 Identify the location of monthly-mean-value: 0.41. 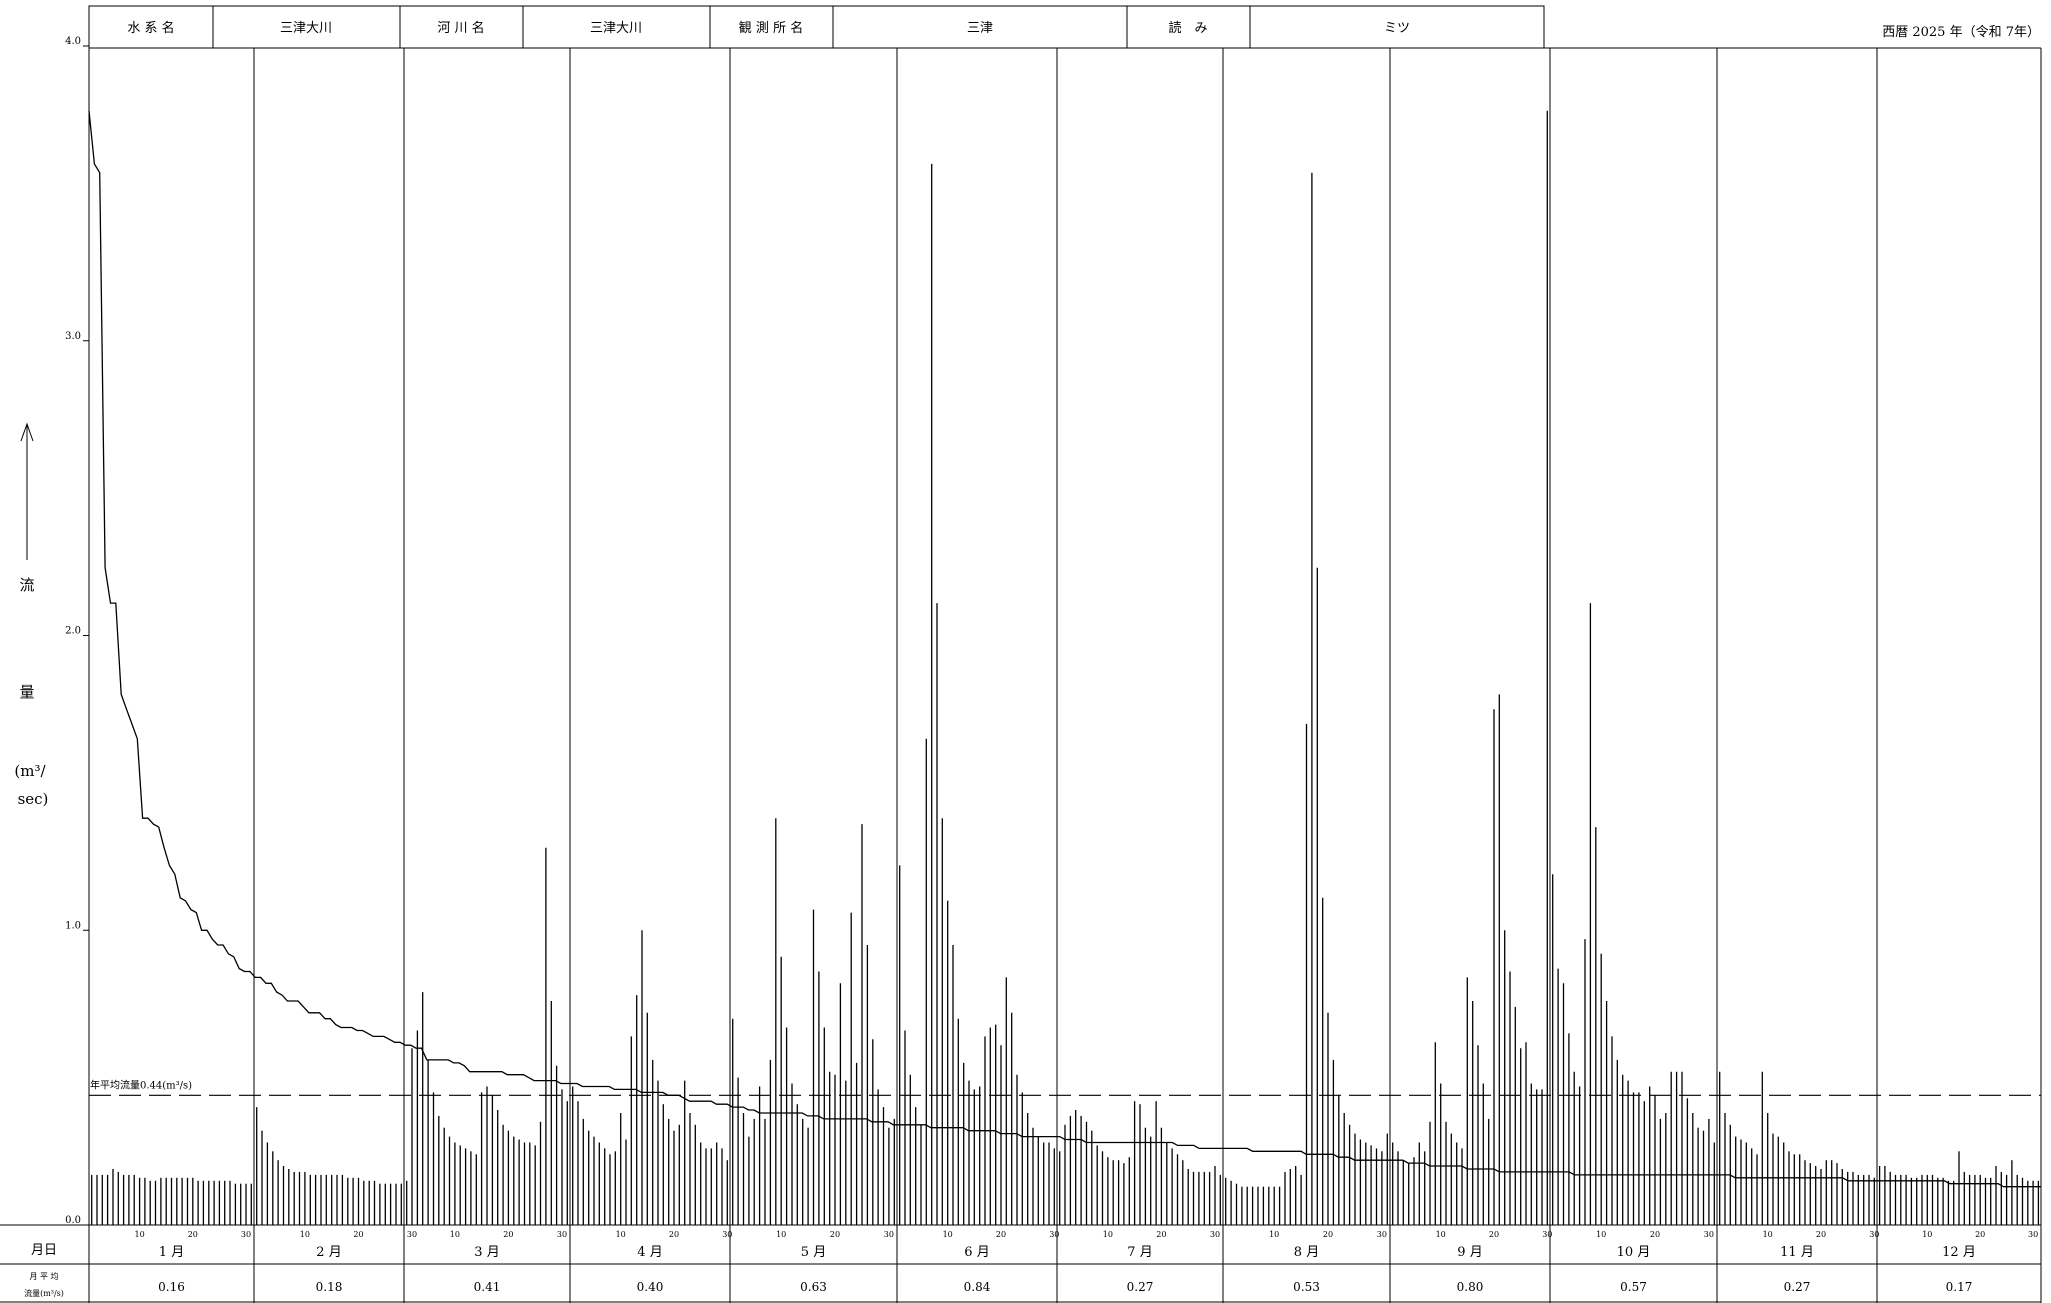
(487, 1287).